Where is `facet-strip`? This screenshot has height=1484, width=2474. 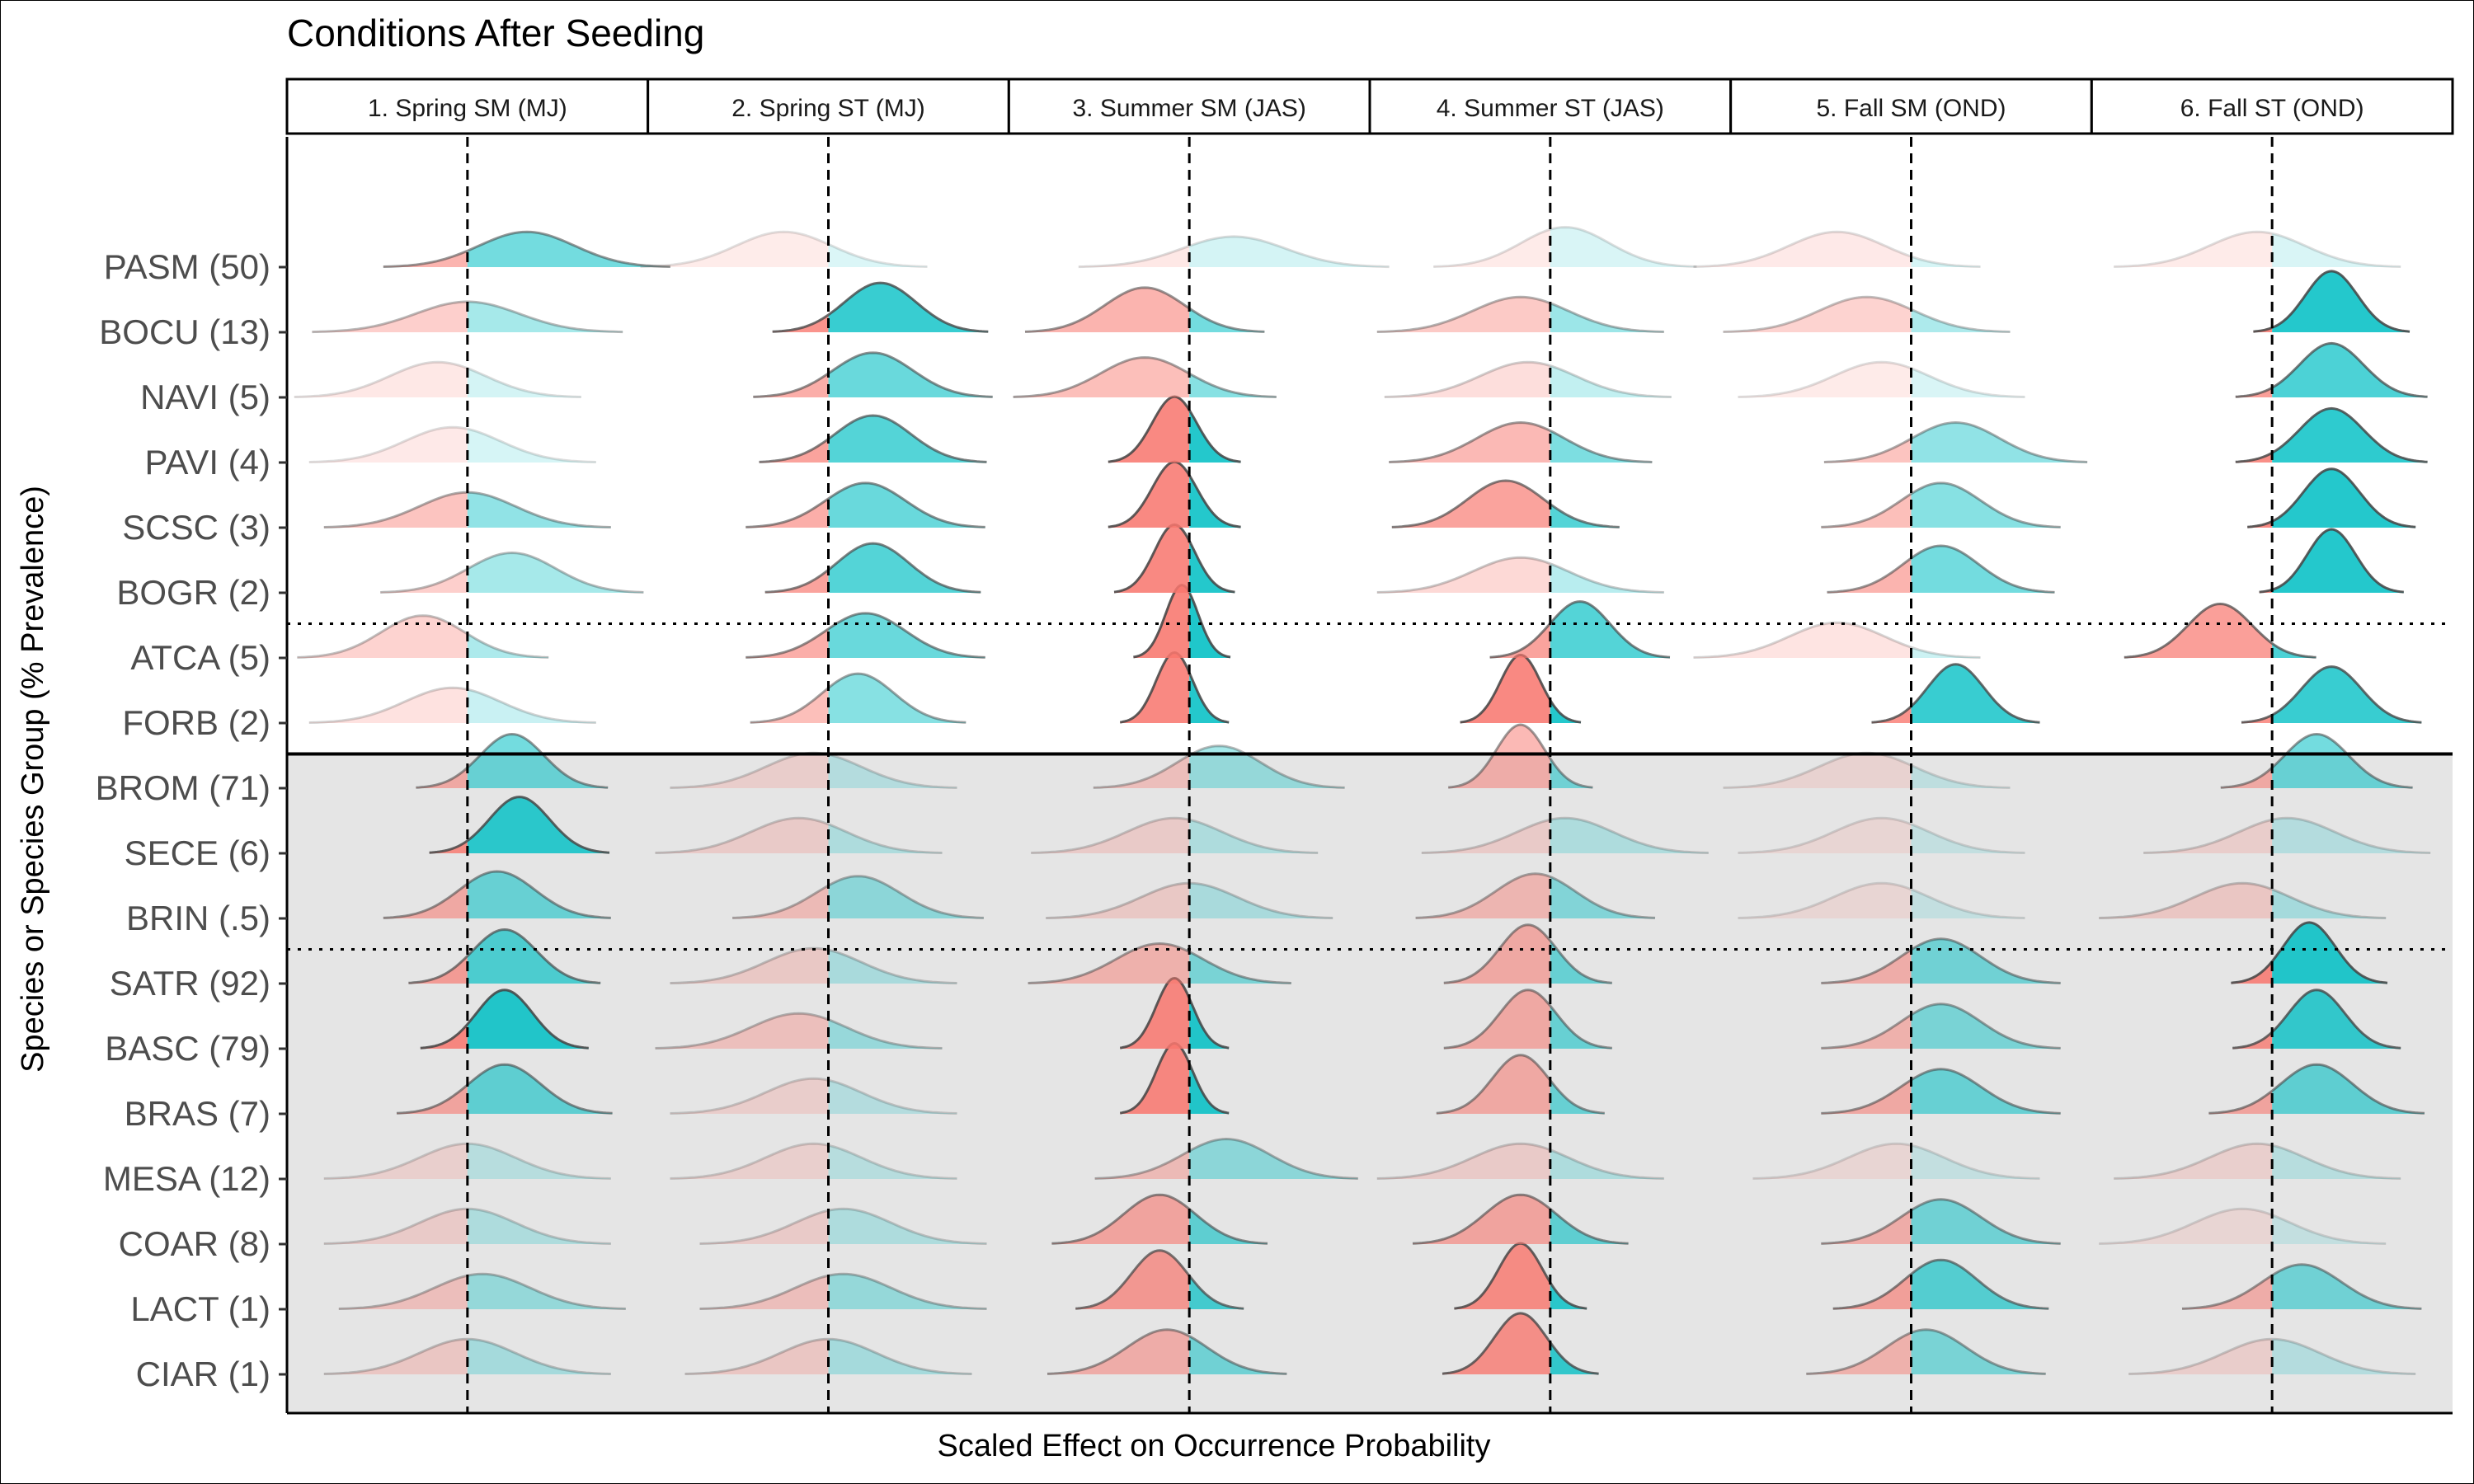 facet-strip is located at coordinates (467, 106).